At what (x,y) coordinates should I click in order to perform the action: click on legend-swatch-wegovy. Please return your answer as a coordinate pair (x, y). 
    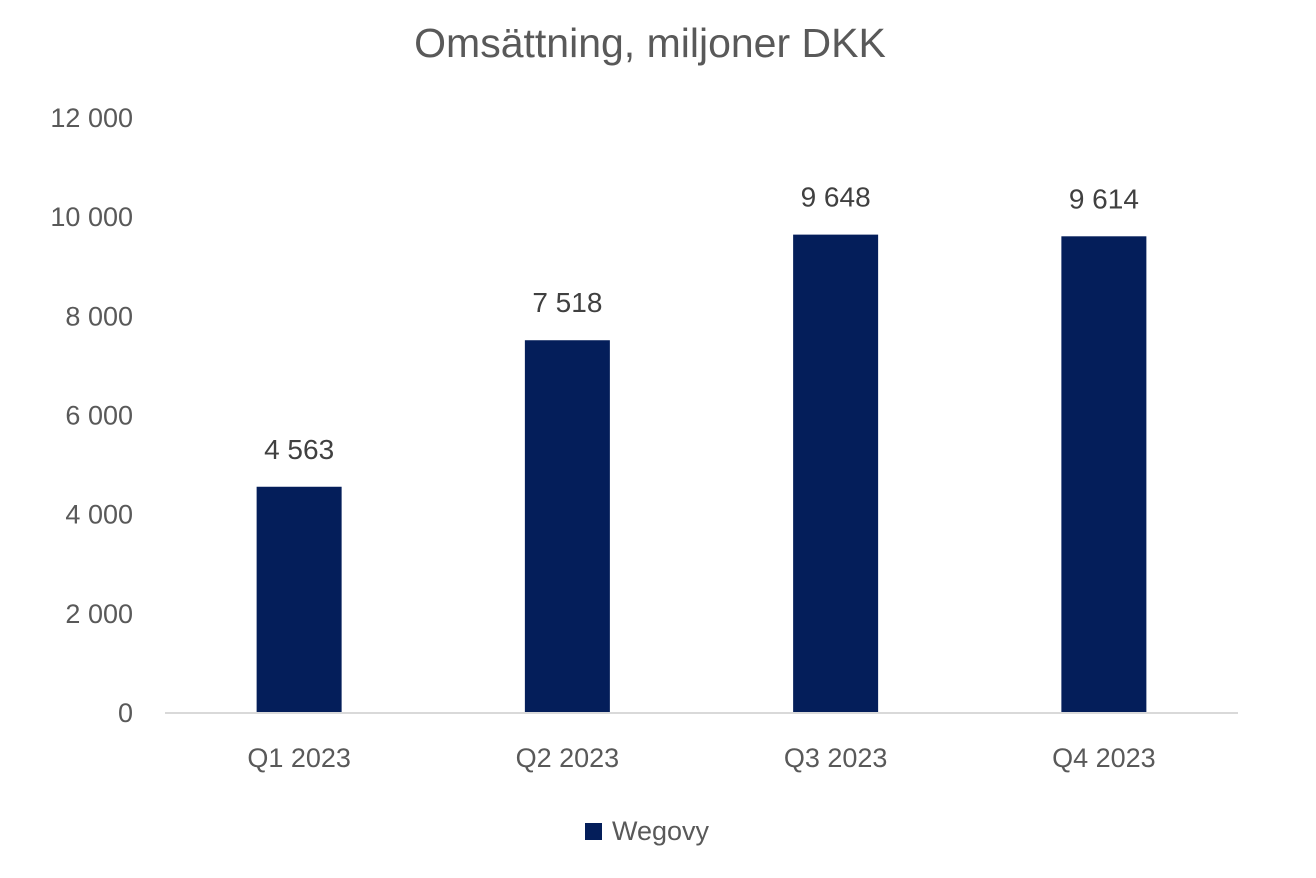
    Looking at the image, I should click on (593, 831).